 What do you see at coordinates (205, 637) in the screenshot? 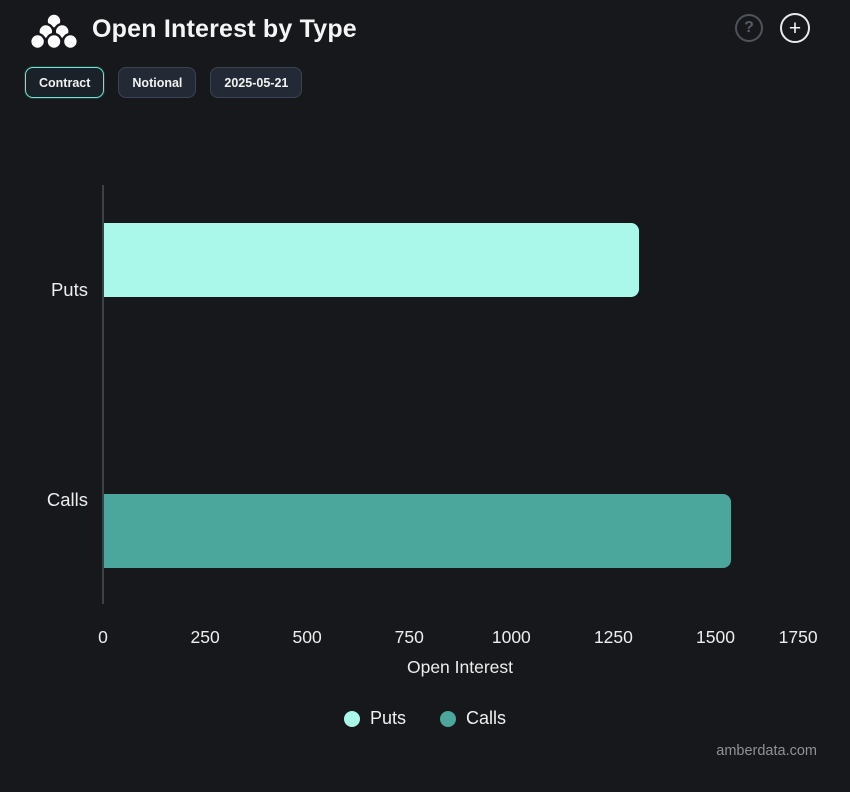
I see `x-tick-label: 250` at bounding box center [205, 637].